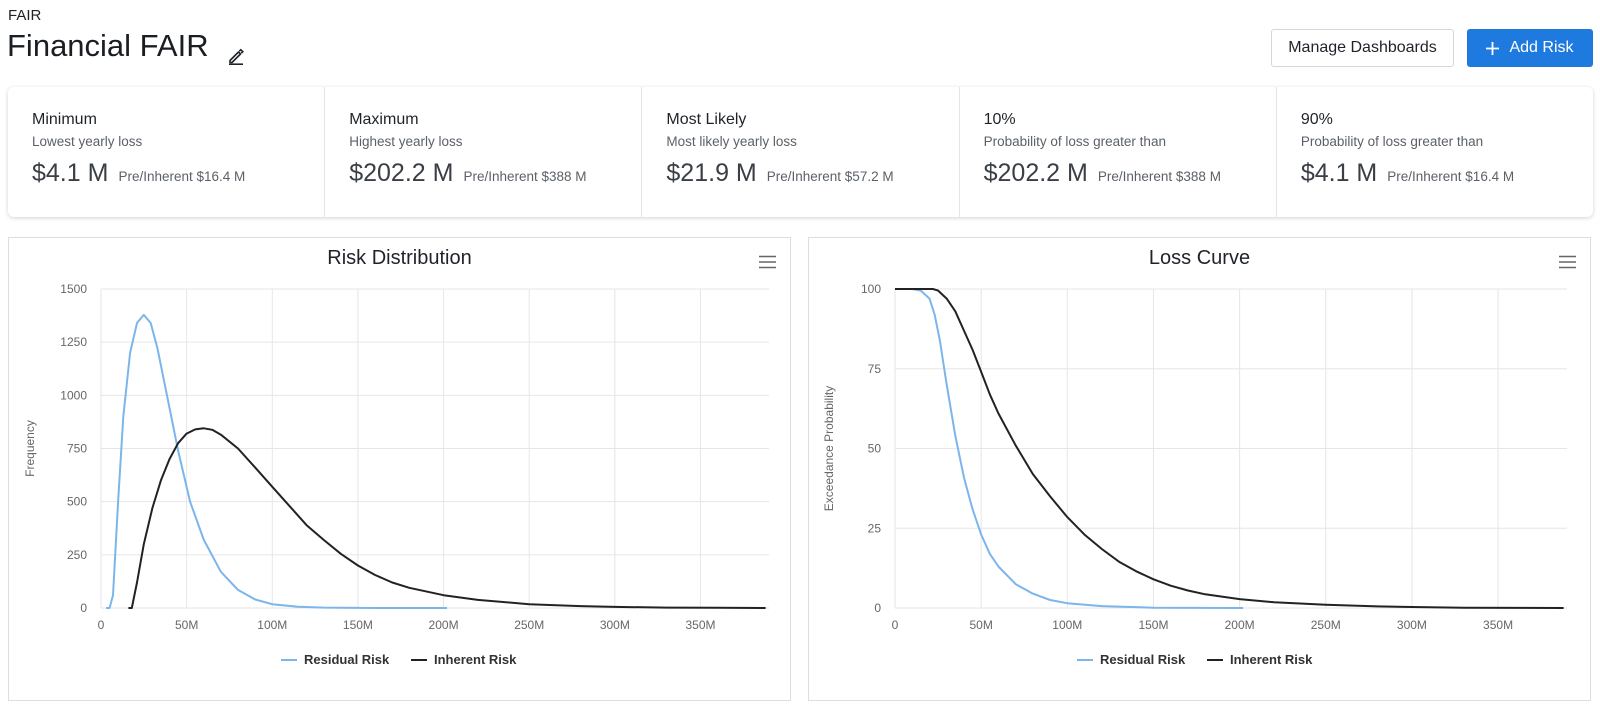 This screenshot has width=1600, height=709. What do you see at coordinates (1316, 119) in the screenshot?
I see `stat-label: 90%` at bounding box center [1316, 119].